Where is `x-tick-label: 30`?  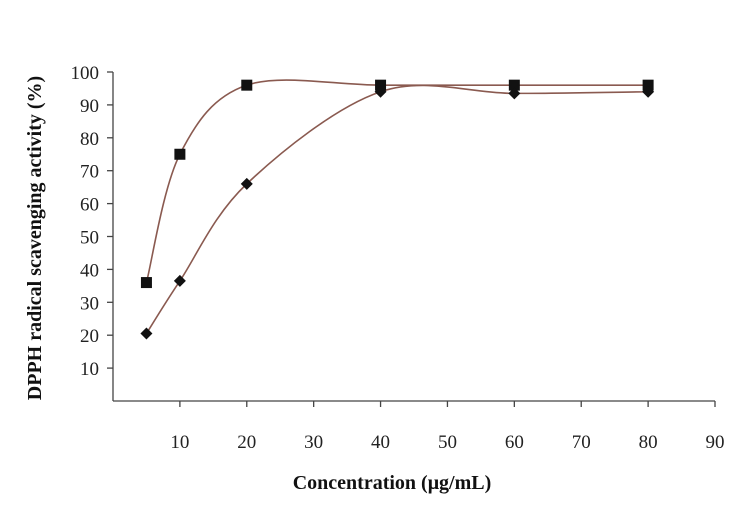 x-tick-label: 30 is located at coordinates (313, 442).